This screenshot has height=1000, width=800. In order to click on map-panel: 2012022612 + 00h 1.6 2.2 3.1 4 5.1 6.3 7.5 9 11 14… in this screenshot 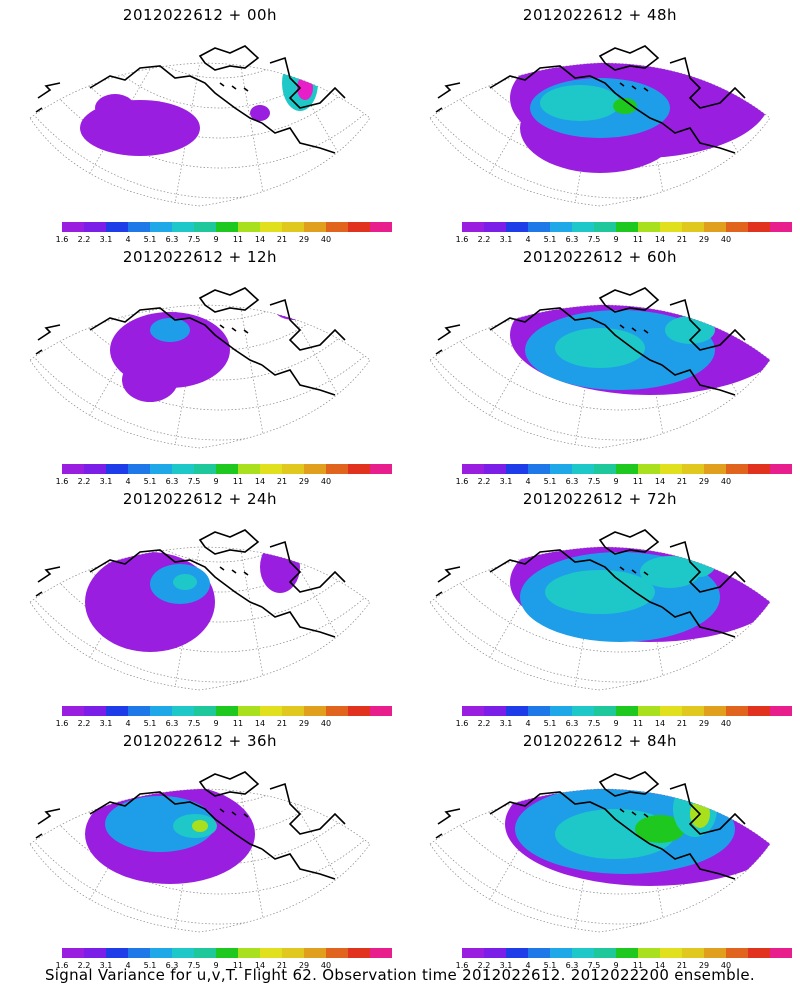, I will do `click(200, 122)`.